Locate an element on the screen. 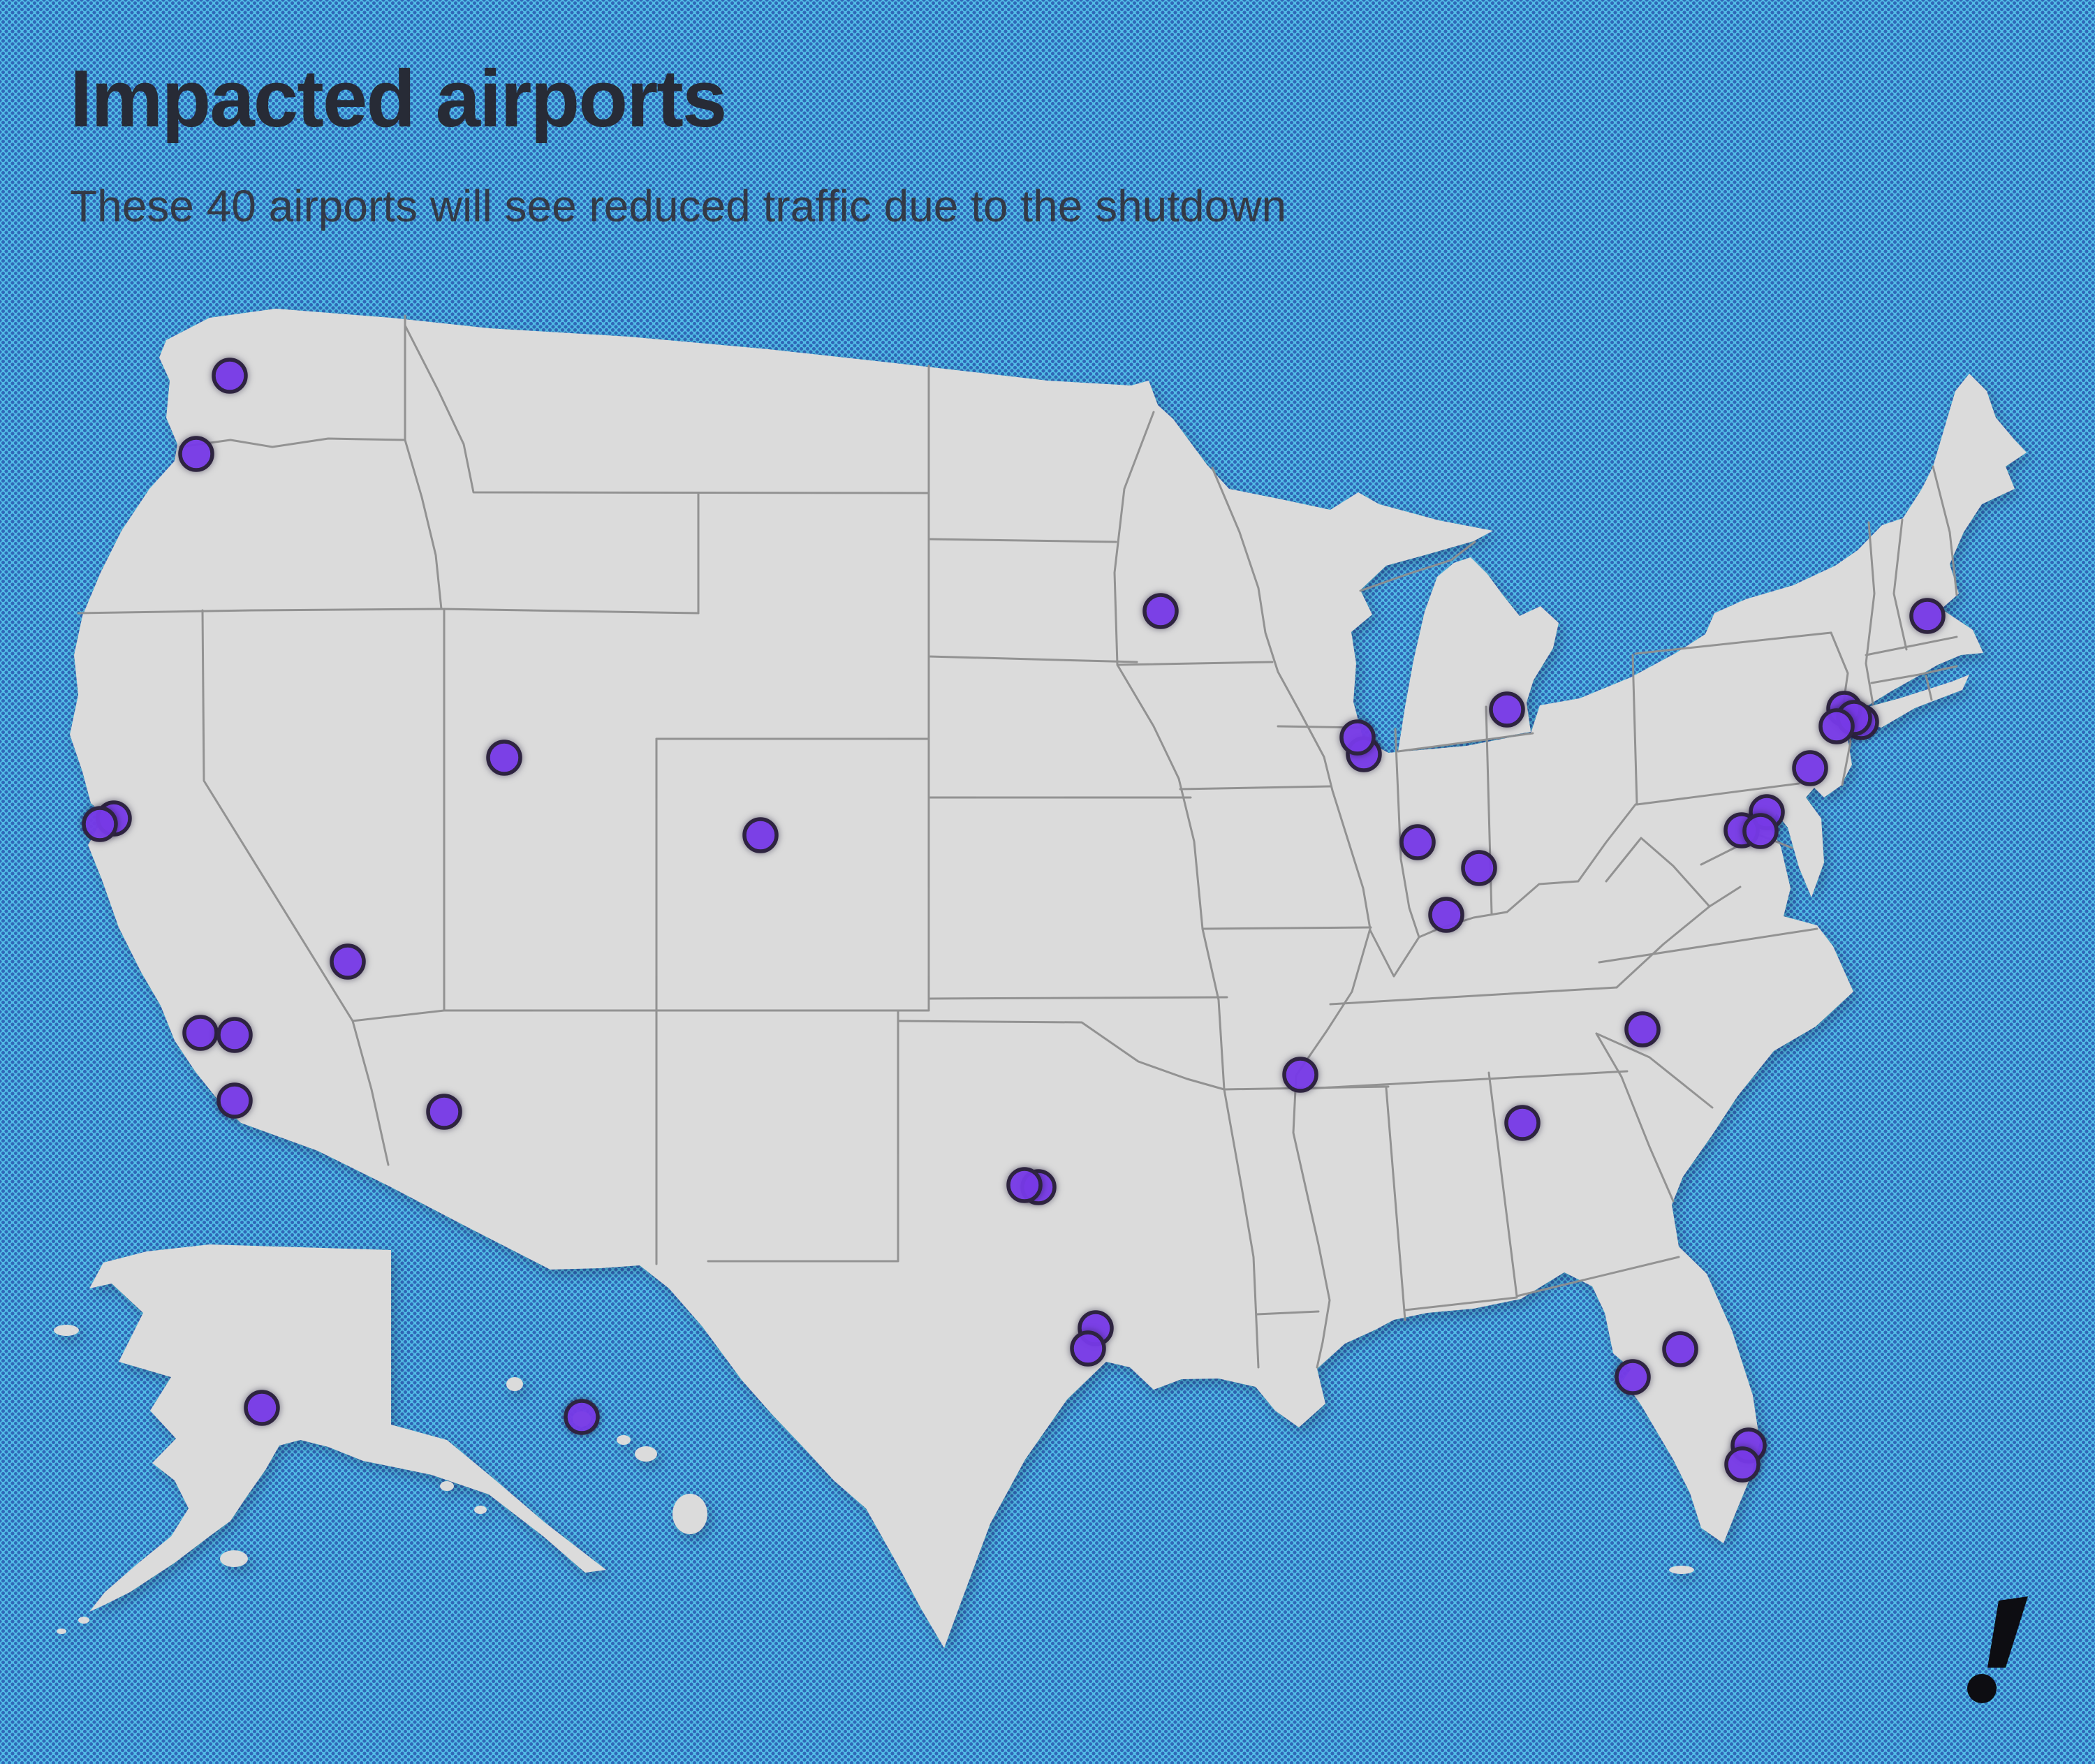 This screenshot has height=1764, width=2095. airport-marker-PHL is located at coordinates (1810, 768).